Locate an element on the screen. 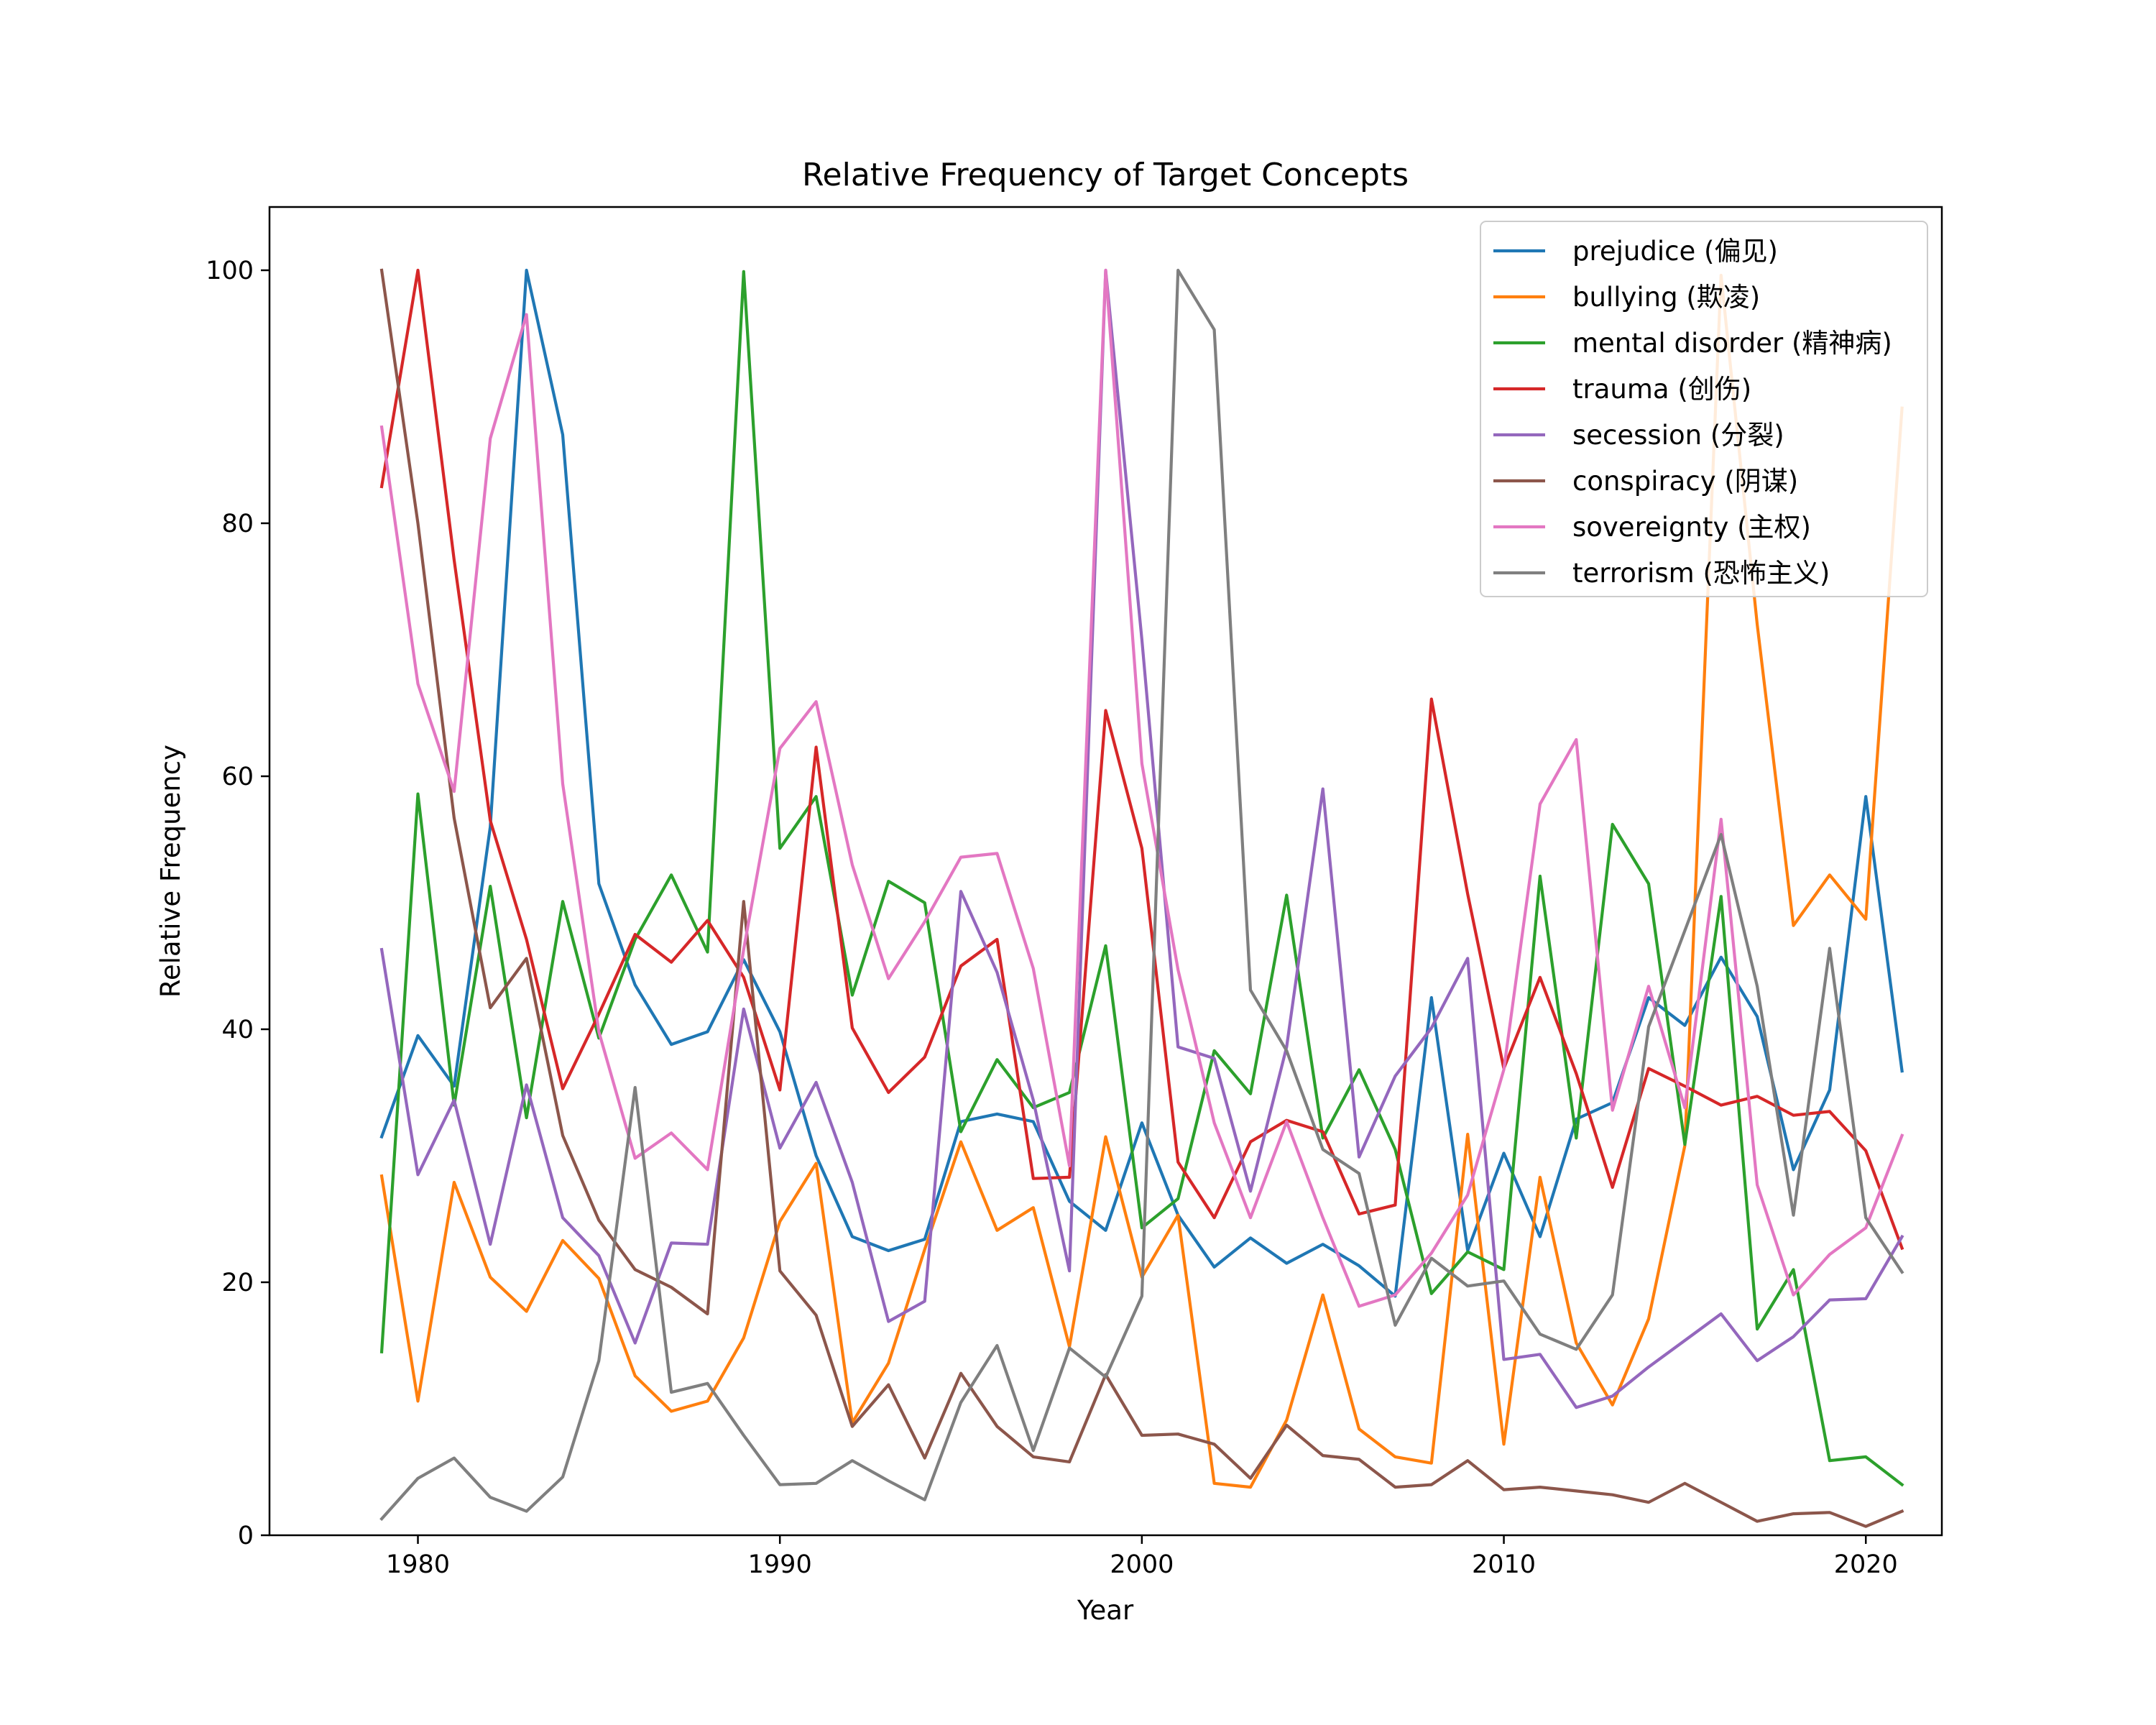  y-tick-label: 20 is located at coordinates (238, 1283).